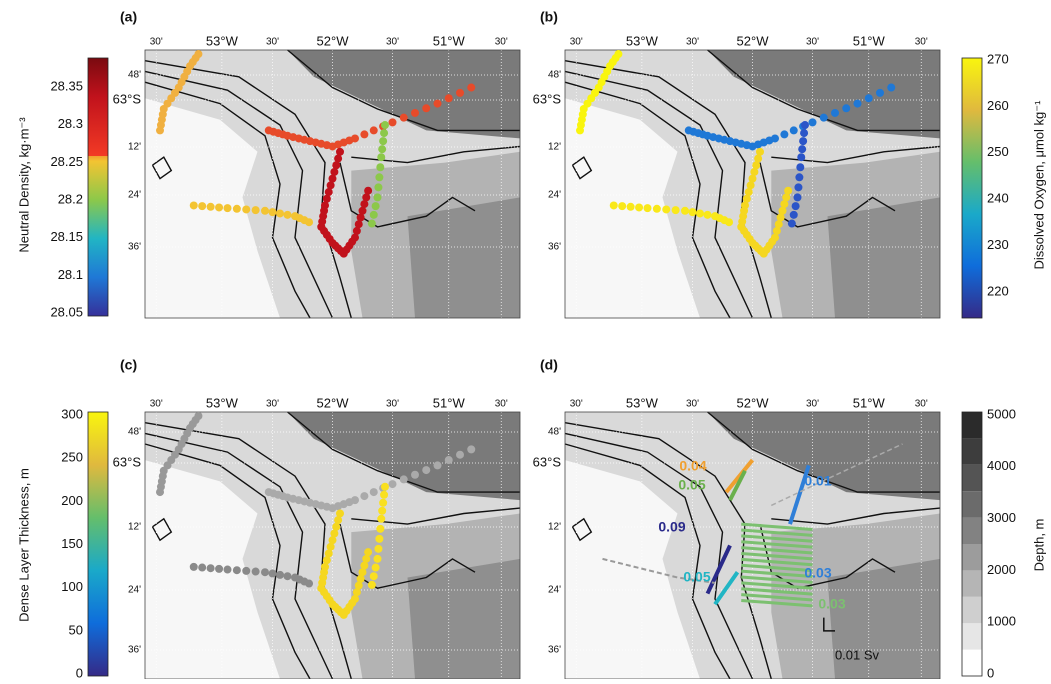 The width and height of the screenshot is (1051, 684). What do you see at coordinates (998, 105) in the screenshot?
I see `colorbar-tick-label: 260` at bounding box center [998, 105].